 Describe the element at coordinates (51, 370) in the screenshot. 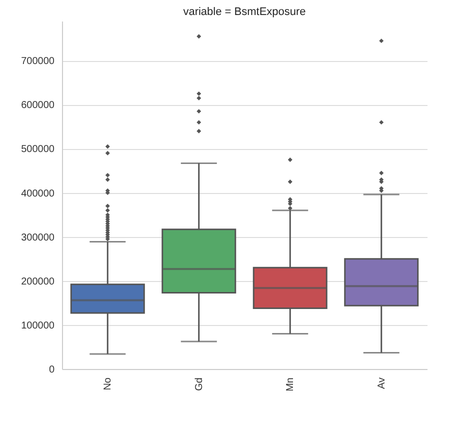

I see `y-tick-label: 0` at that location.